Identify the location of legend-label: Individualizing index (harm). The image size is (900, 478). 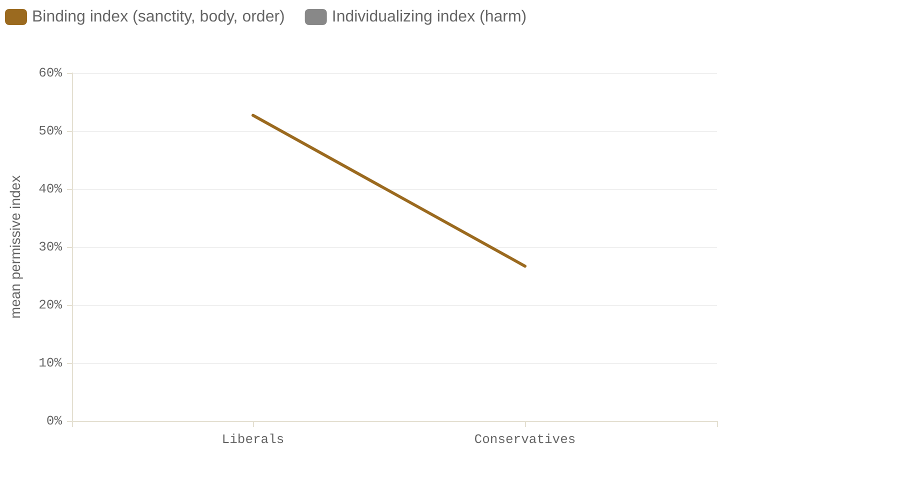
(429, 17).